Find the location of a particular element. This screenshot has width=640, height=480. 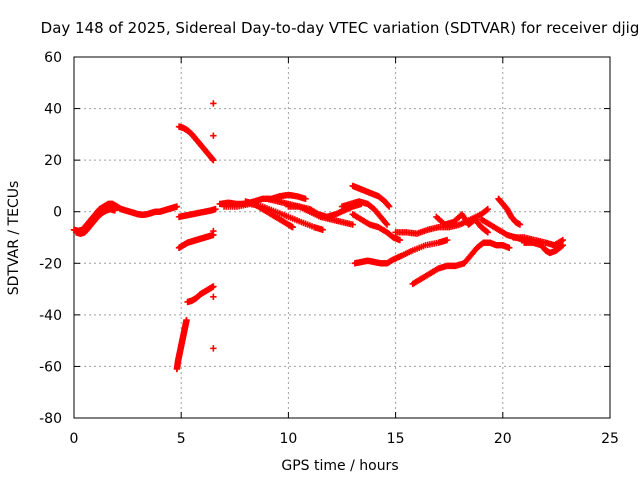

series-arc-neg20 is located at coordinates (401, 251).